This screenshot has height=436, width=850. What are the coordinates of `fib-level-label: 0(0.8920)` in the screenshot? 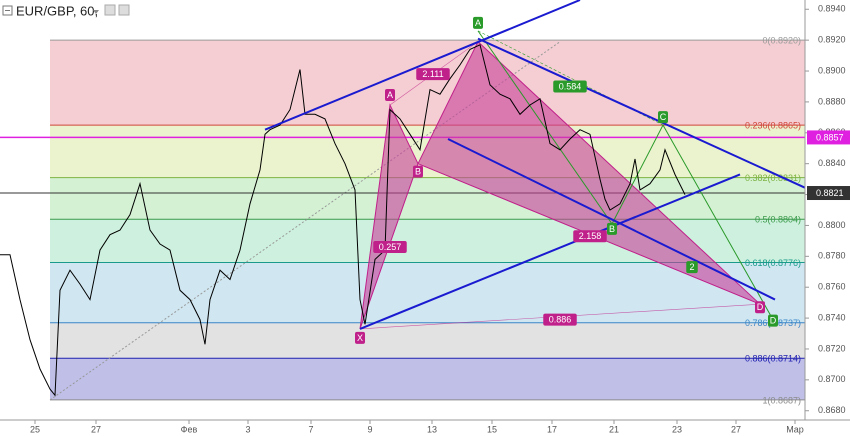 It's located at (781, 41).